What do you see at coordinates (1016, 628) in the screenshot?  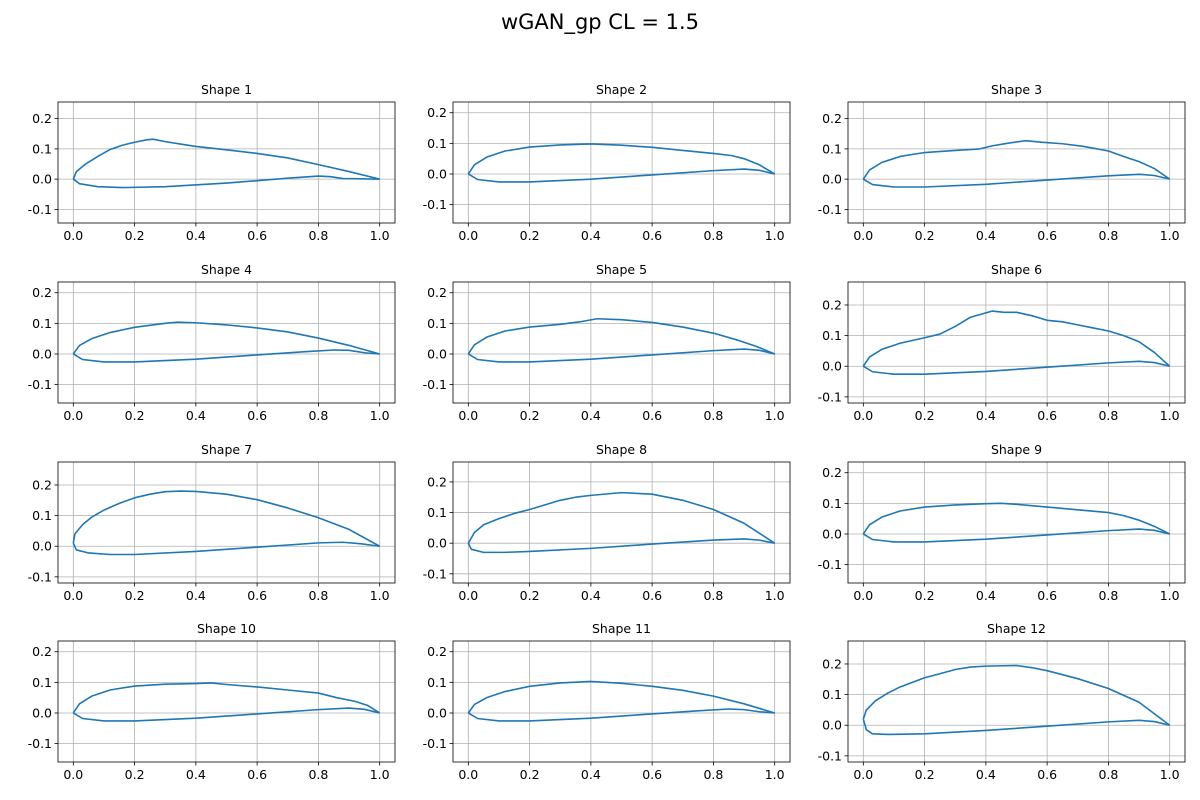 I see `subplot-title: Shape 12` at bounding box center [1016, 628].